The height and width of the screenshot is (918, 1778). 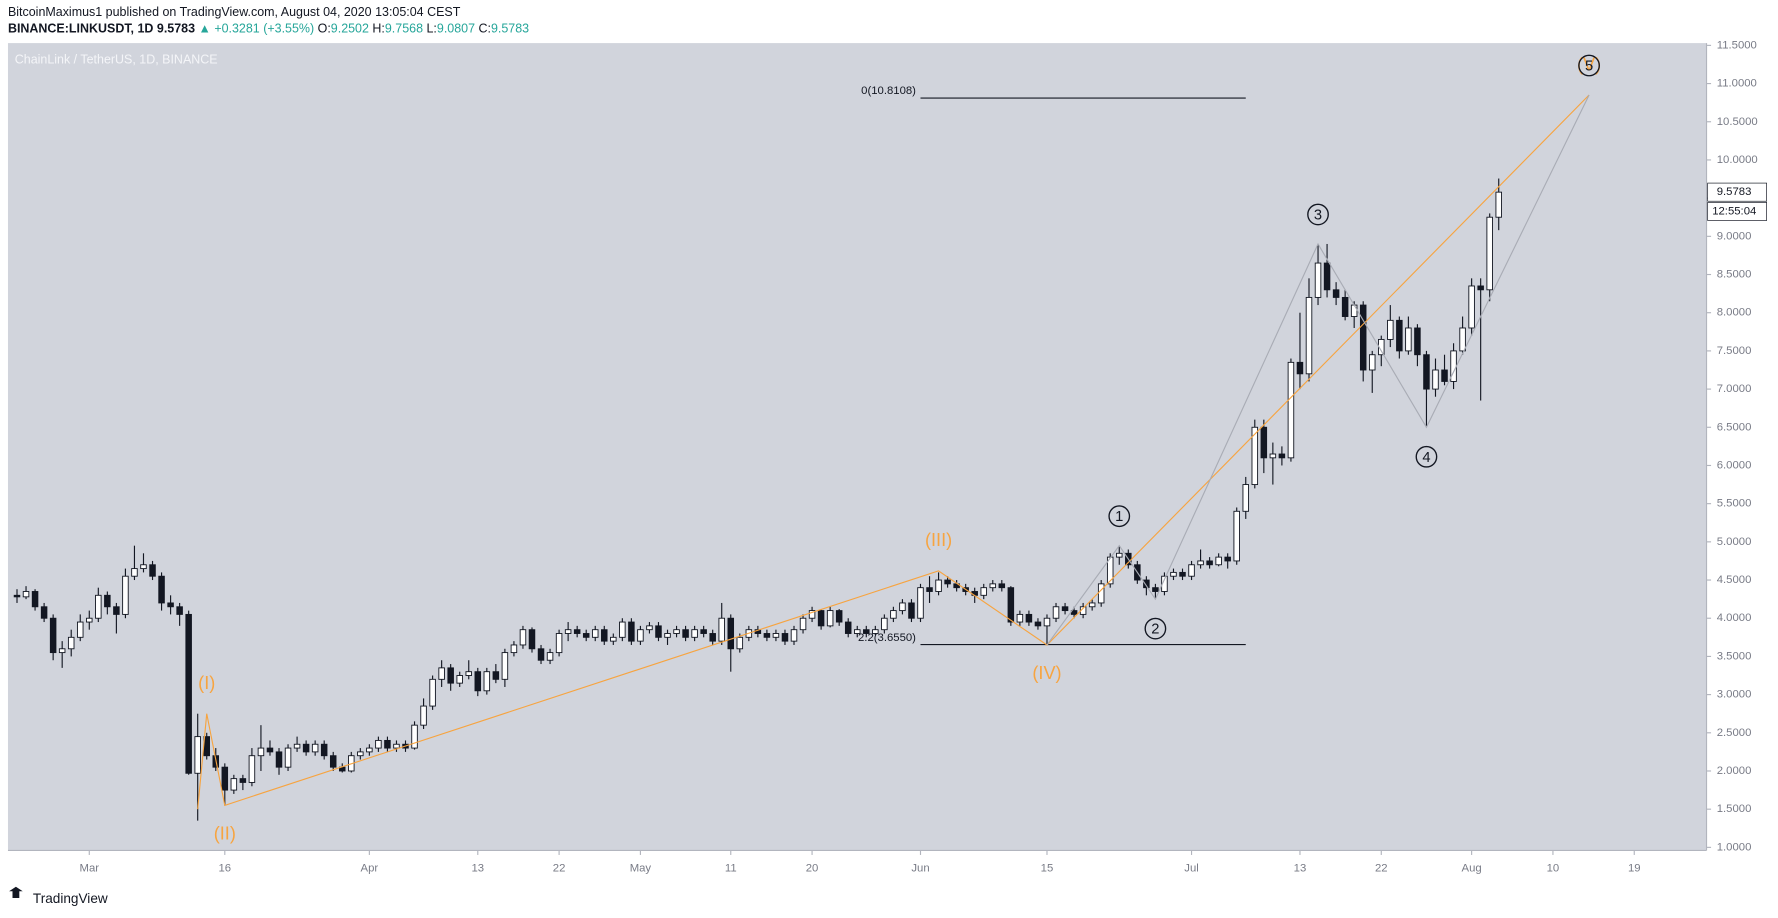 What do you see at coordinates (257, 29) in the screenshot?
I see `change: ▲ +0.3281 (+3.55%)` at bounding box center [257, 29].